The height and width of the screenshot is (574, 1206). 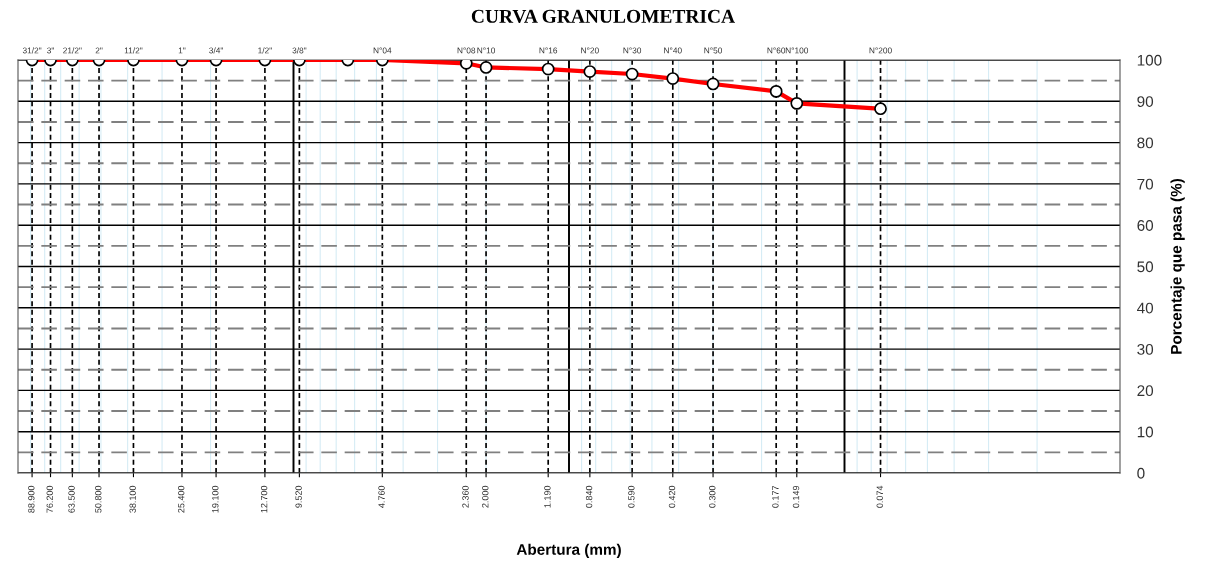 What do you see at coordinates (71, 499) in the screenshot?
I see `x-tick-label: 63.500` at bounding box center [71, 499].